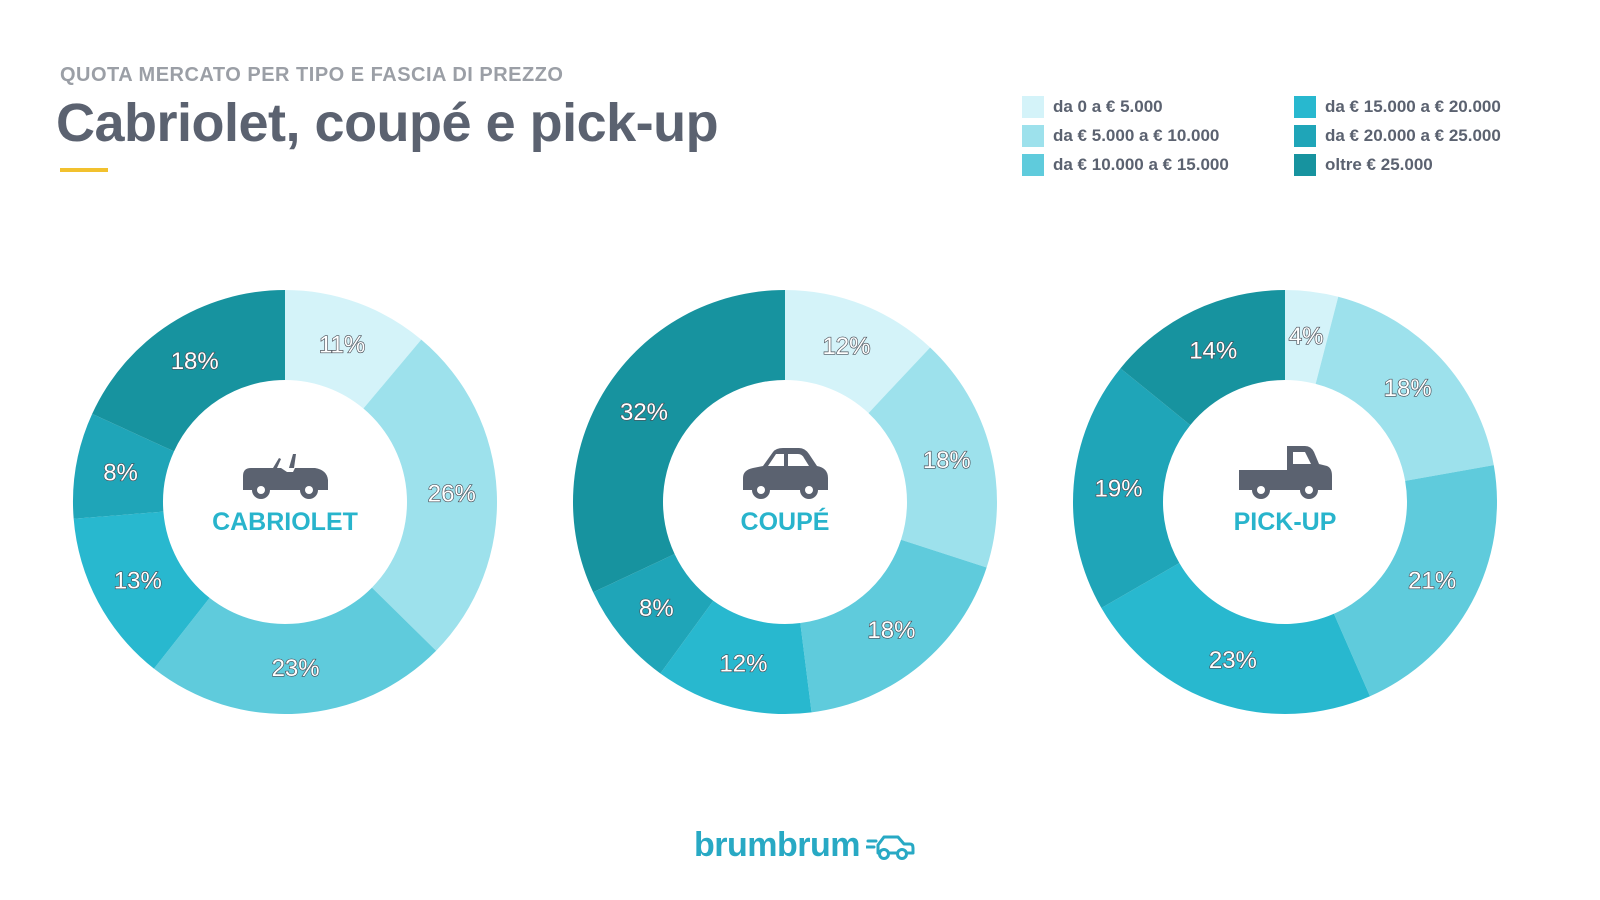 The height and width of the screenshot is (900, 1600). Describe the element at coordinates (656, 608) in the screenshot. I see `slice-label-coupé-4: 8%` at that location.